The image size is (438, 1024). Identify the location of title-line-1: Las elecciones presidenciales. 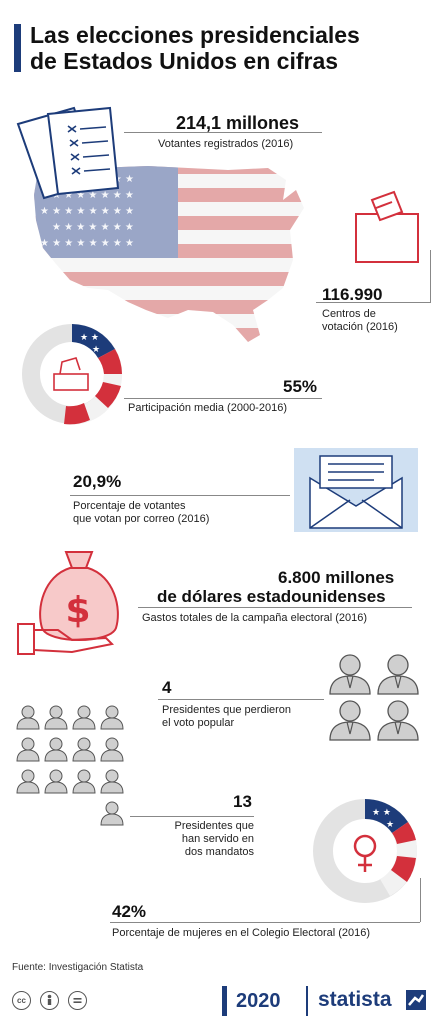
(195, 35).